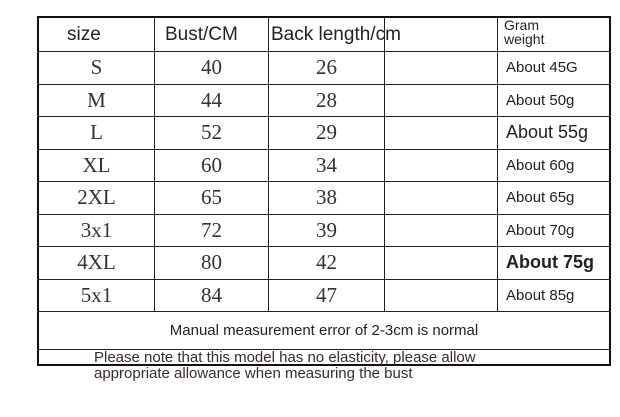 Image resolution: width=620 pixels, height=417 pixels. I want to click on size-cell: 5x1, so click(97, 295).